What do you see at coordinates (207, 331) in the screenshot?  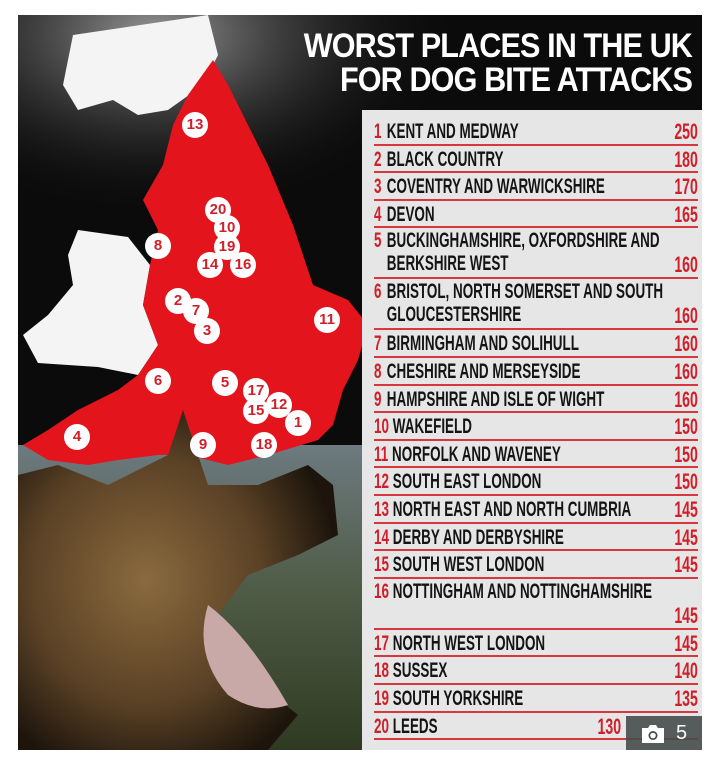 I see `map-marker: 3` at bounding box center [207, 331].